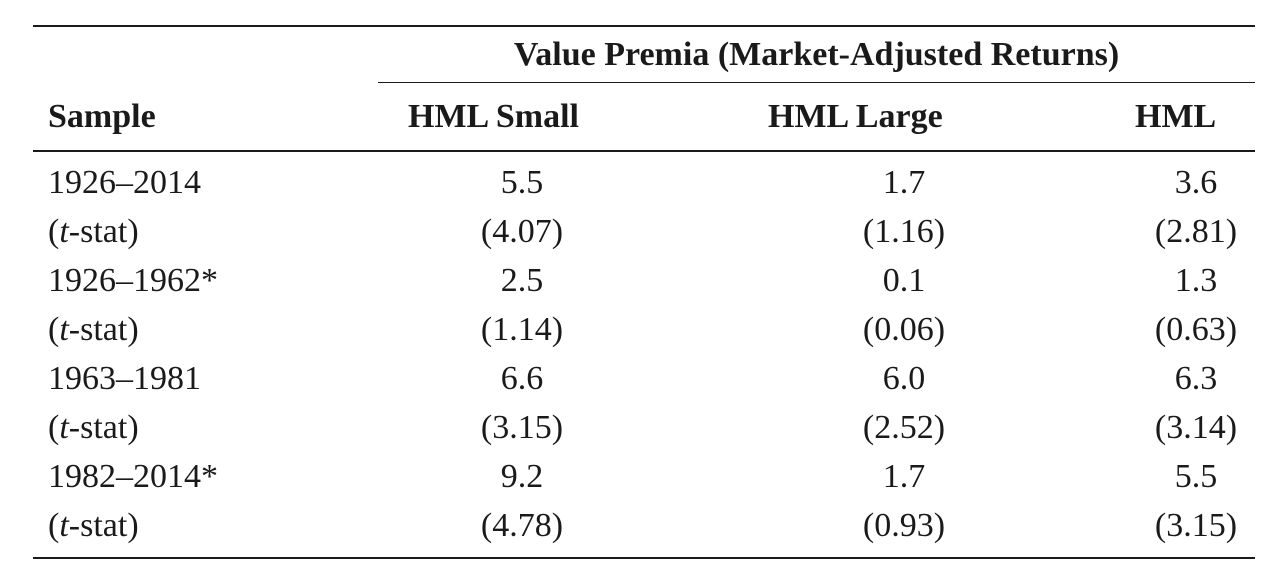 This screenshot has height=584, width=1280. I want to click on bottom-rule, so click(644, 558).